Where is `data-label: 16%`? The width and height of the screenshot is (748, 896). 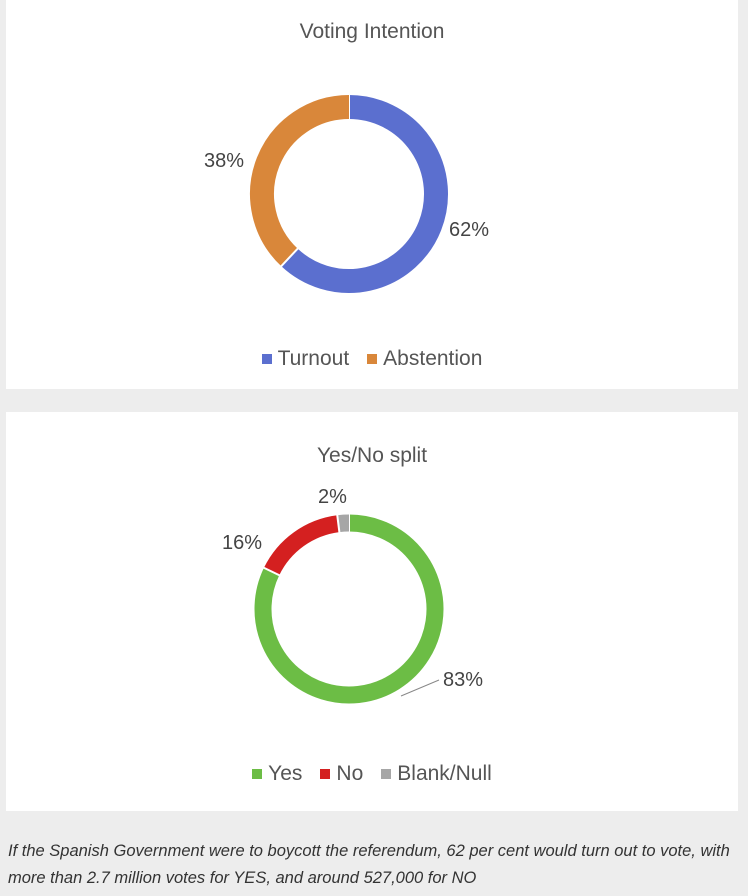
data-label: 16% is located at coordinates (242, 543).